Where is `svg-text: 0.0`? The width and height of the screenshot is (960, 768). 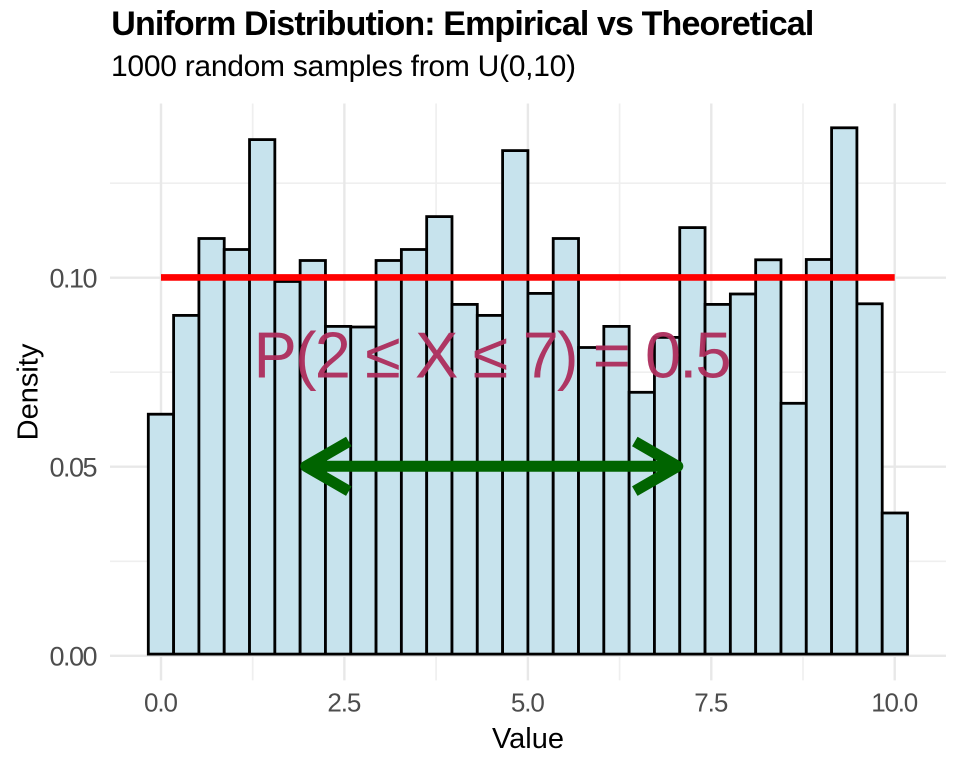 svg-text: 0.0 is located at coordinates (161, 703).